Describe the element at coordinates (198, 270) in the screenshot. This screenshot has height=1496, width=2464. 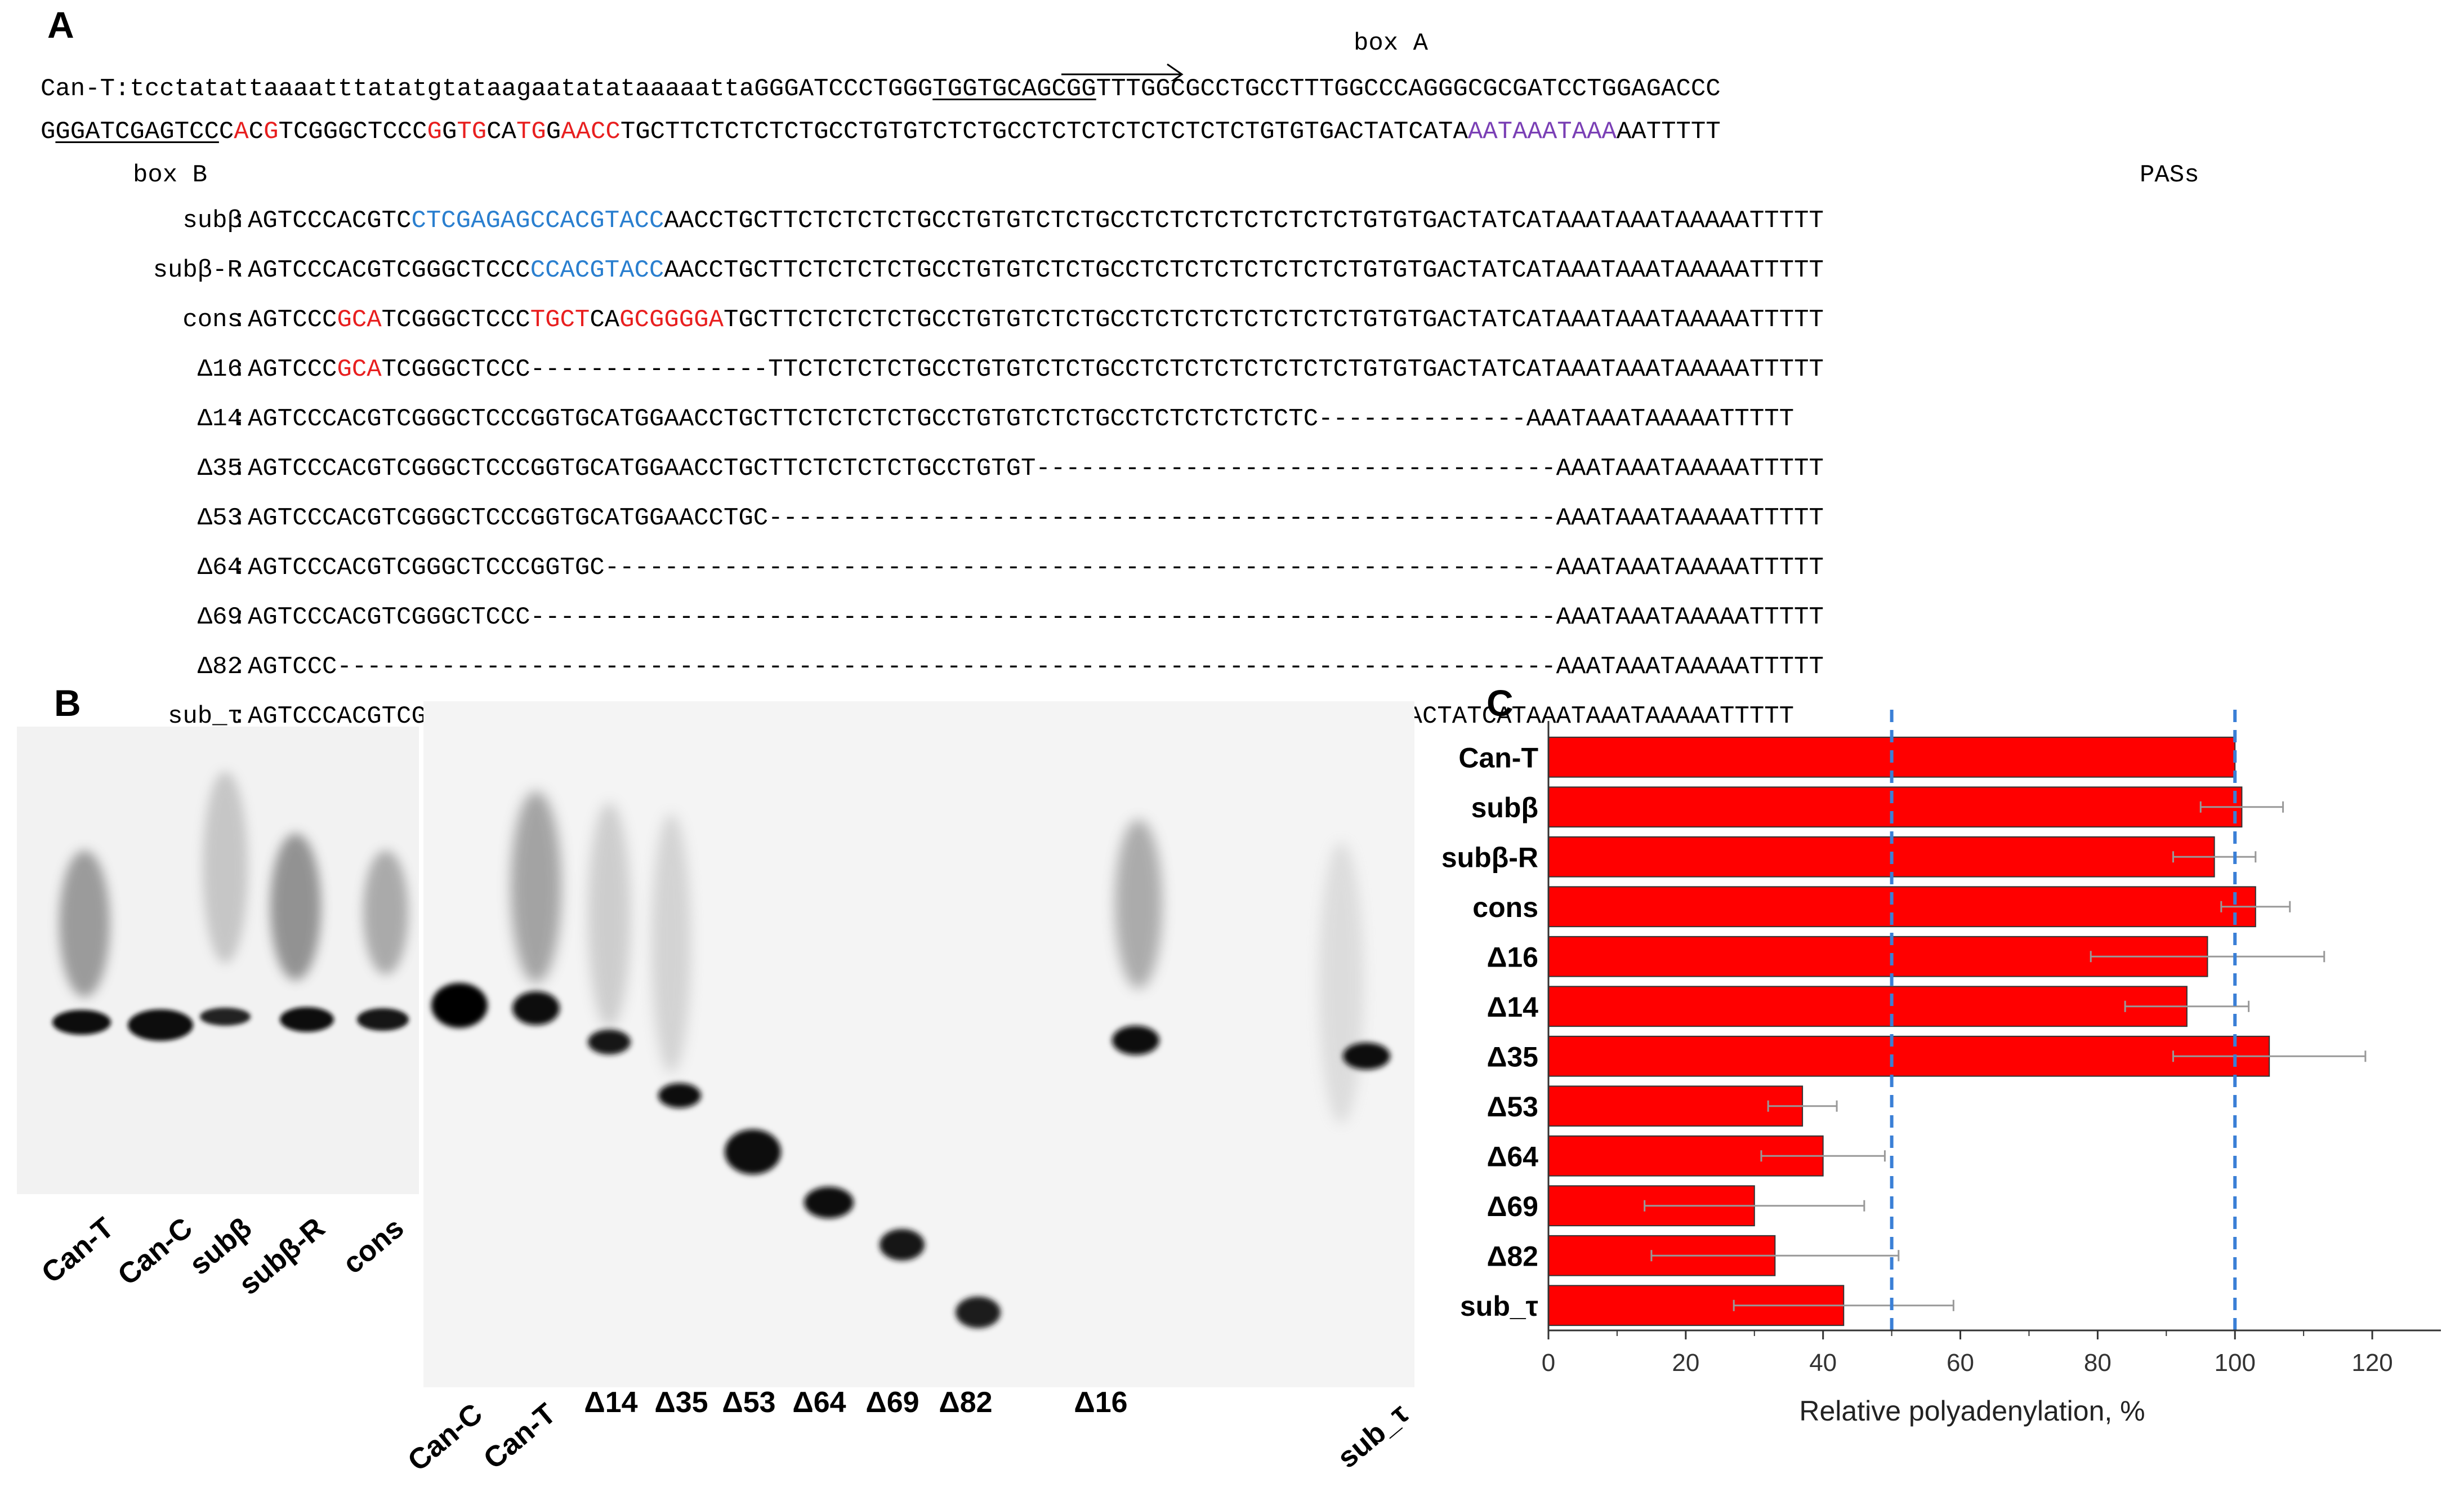
I see `sequence-row-label: subβ-R` at that location.